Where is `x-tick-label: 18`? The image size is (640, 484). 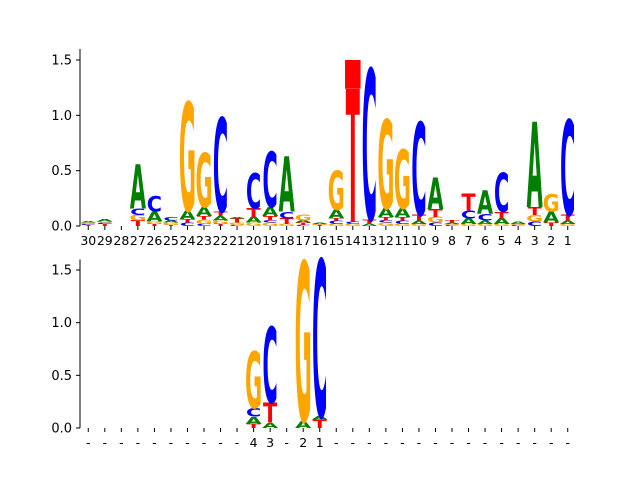
x-tick-label: 18 is located at coordinates (287, 240).